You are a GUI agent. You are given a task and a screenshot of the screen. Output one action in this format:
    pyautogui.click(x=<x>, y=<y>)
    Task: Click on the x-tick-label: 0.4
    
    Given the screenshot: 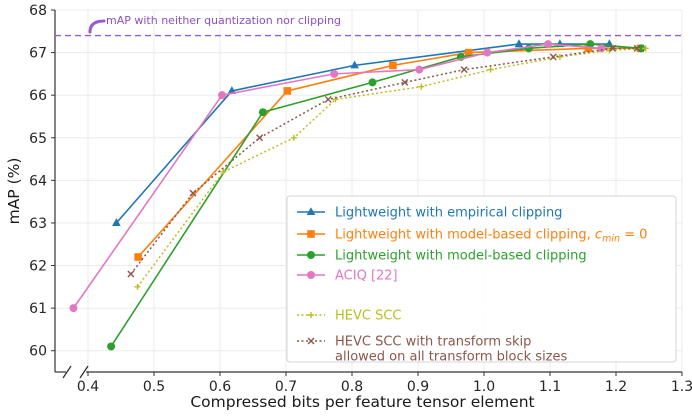 What is the action you would take?
    pyautogui.click(x=88, y=387)
    